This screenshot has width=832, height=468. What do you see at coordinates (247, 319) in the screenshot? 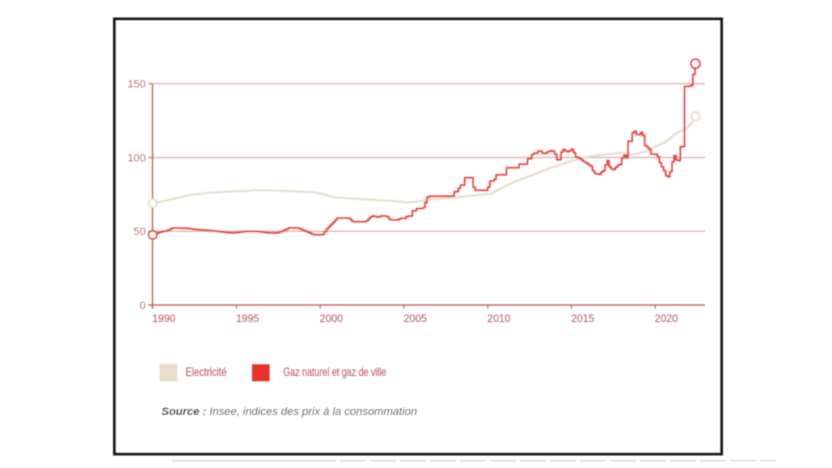
I see `svg-text: 1995` at bounding box center [247, 319].